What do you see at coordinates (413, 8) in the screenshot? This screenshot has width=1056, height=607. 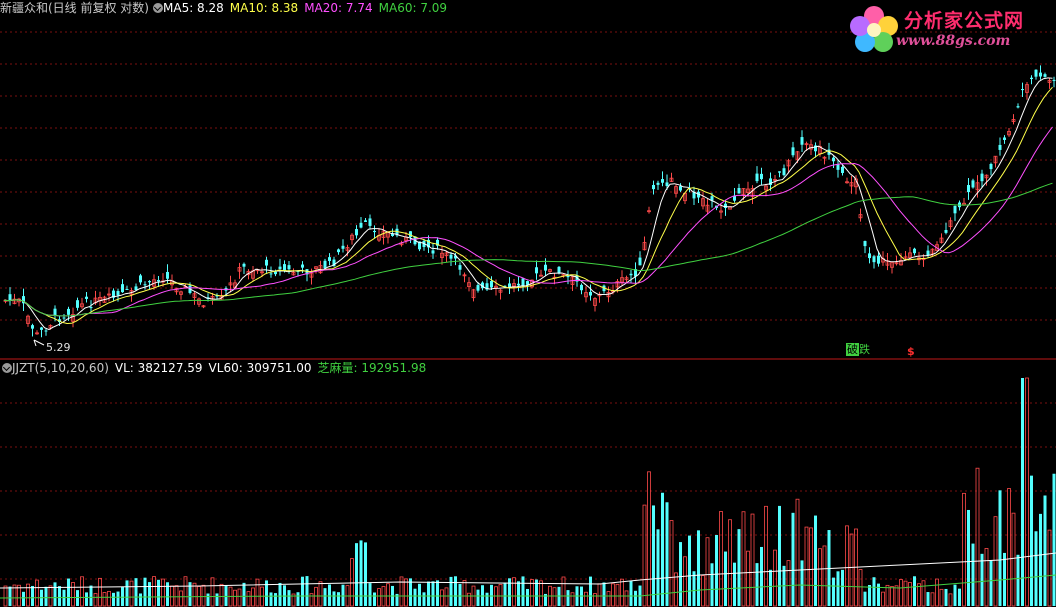 I see `ma60-value: MA60: 7.09` at bounding box center [413, 8].